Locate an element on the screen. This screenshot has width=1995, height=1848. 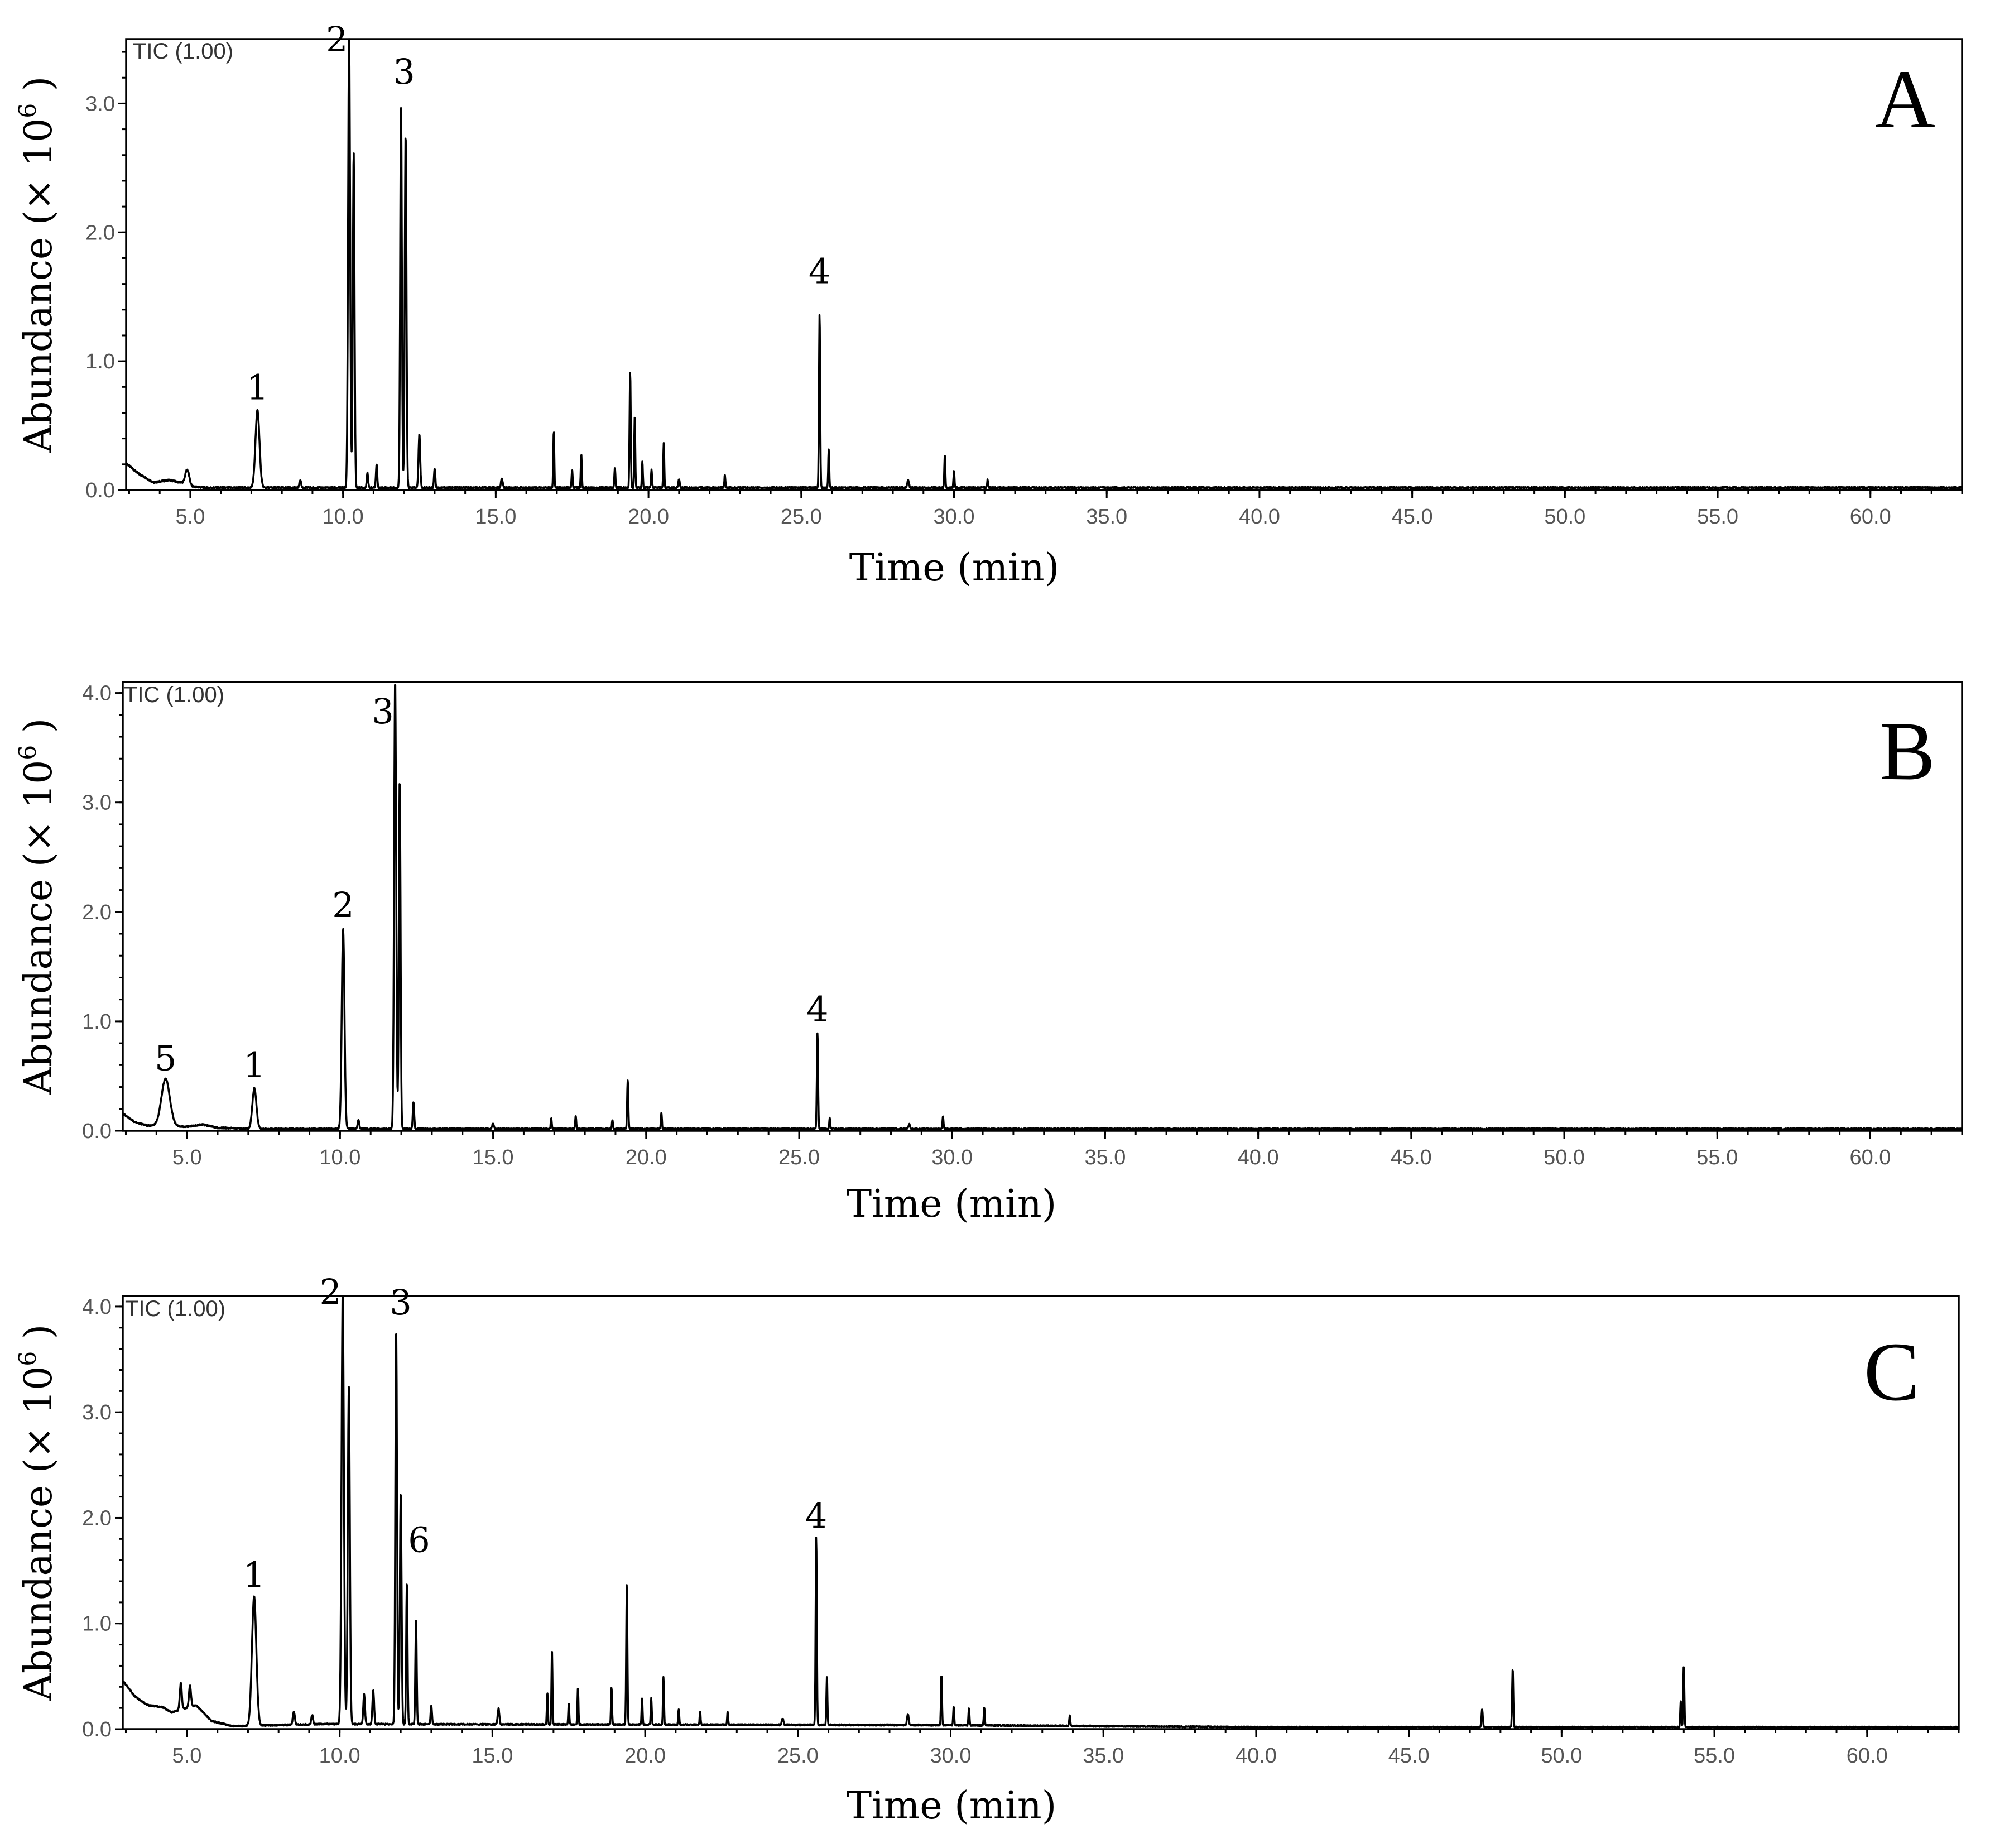
peak-annotations: 5 1 2 3 4 is located at coordinates (492, 888).